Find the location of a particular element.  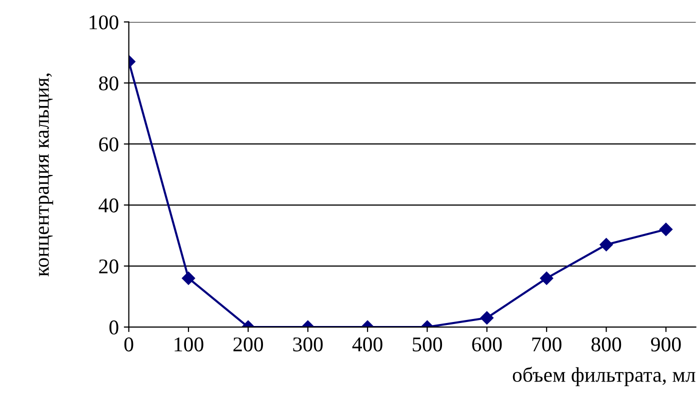

x-tick-label: 200 is located at coordinates (248, 344).